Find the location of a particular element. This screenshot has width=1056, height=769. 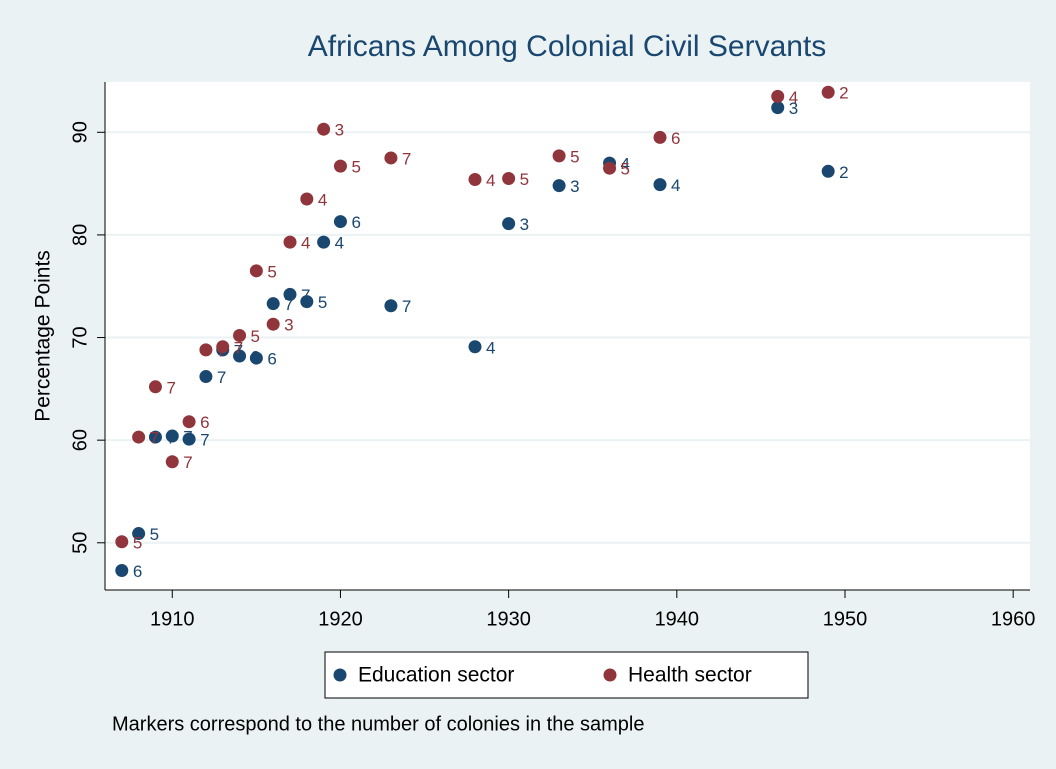

x-tick-label: 1920 is located at coordinates (340, 619).